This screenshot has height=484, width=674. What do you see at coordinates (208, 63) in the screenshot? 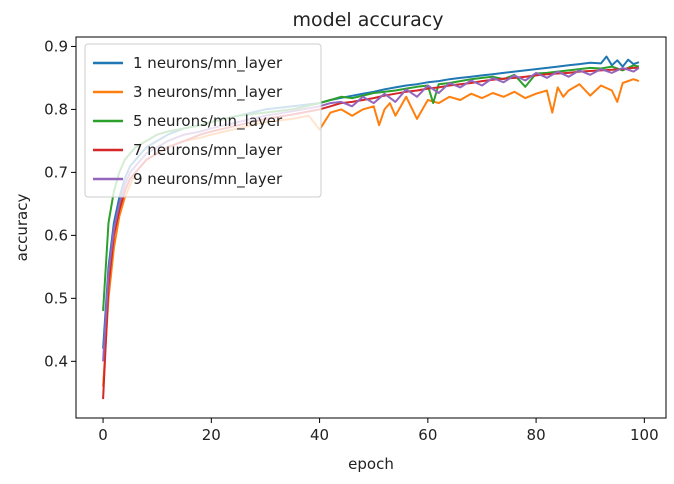
I see `legend-label: 1 neurons/mn_layer` at bounding box center [208, 63].